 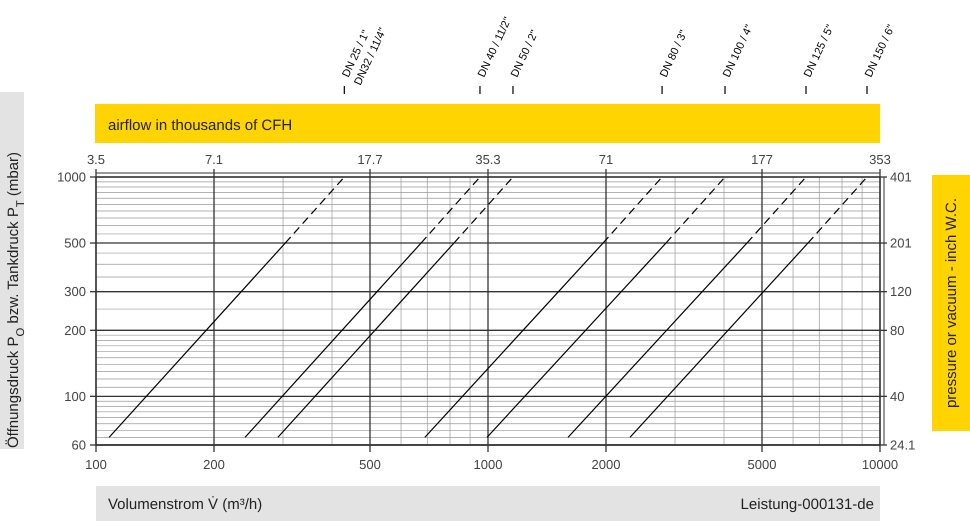 What do you see at coordinates (738, 51) in the screenshot?
I see `text: DN 100 / 4"` at bounding box center [738, 51].